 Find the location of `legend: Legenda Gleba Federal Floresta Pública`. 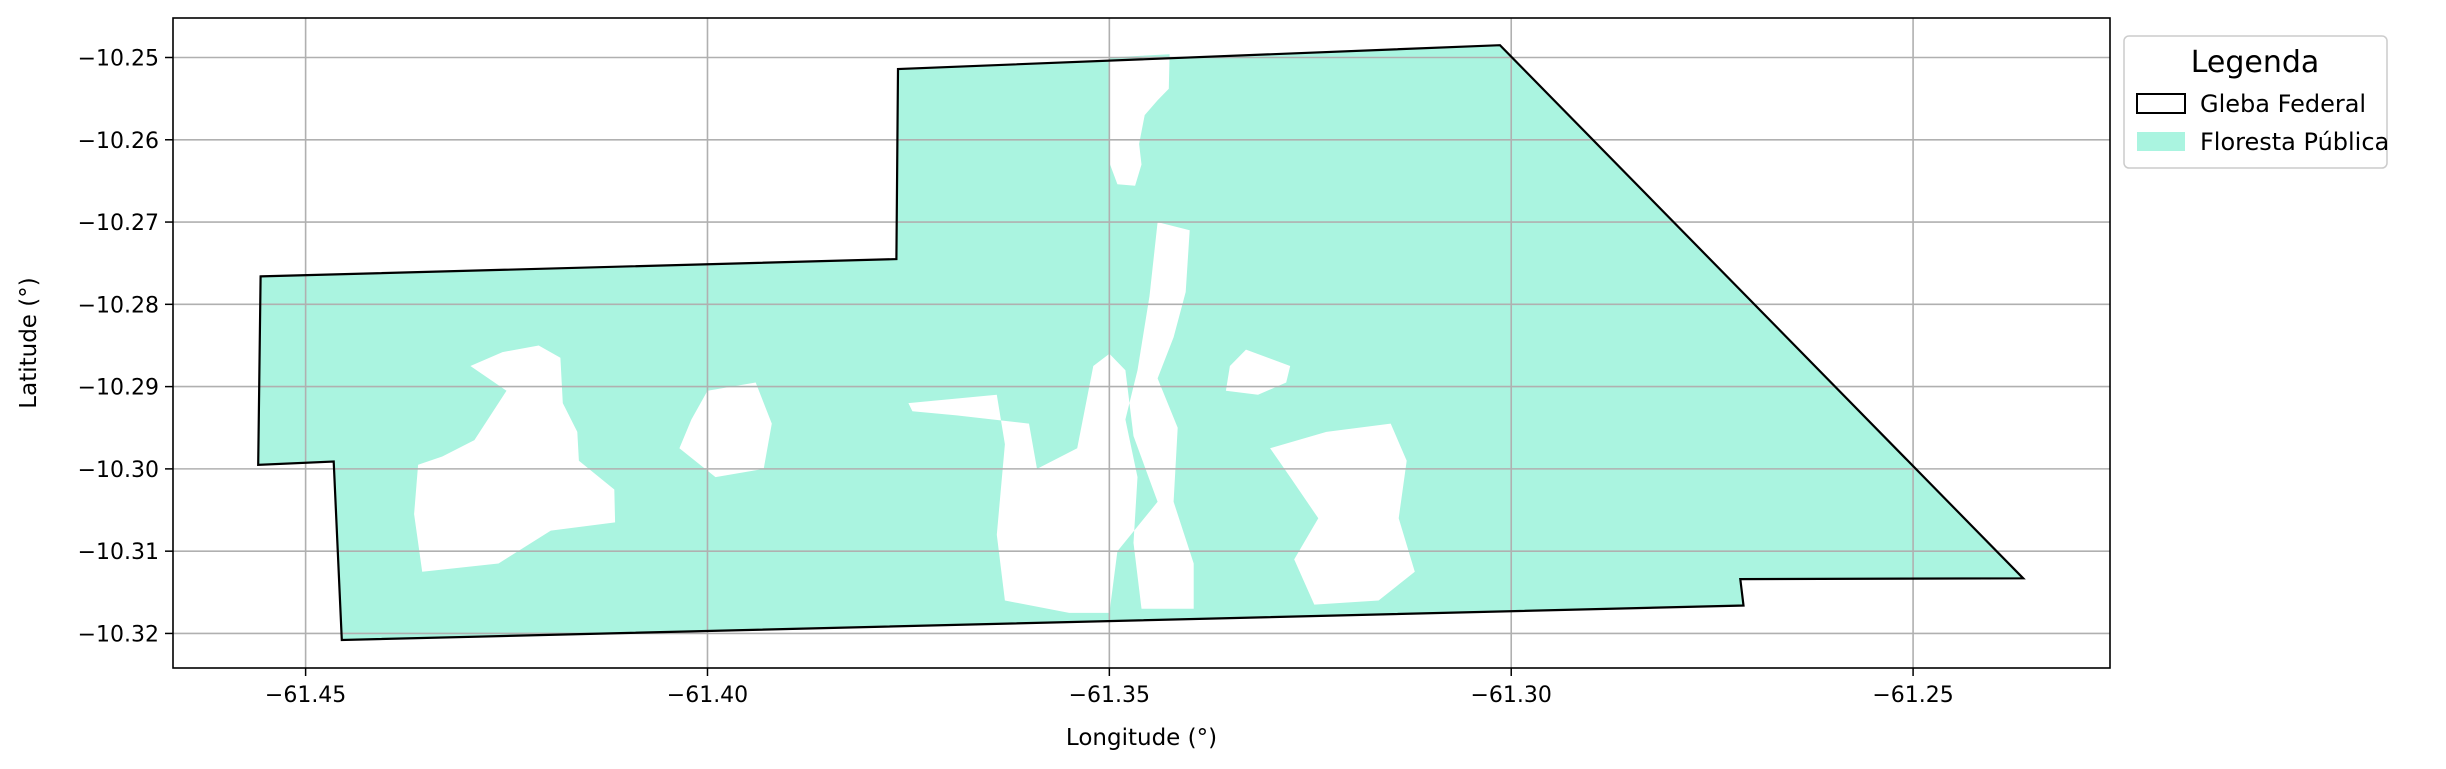

legend: Legenda Gleba Federal Floresta Pública is located at coordinates (2256, 102).